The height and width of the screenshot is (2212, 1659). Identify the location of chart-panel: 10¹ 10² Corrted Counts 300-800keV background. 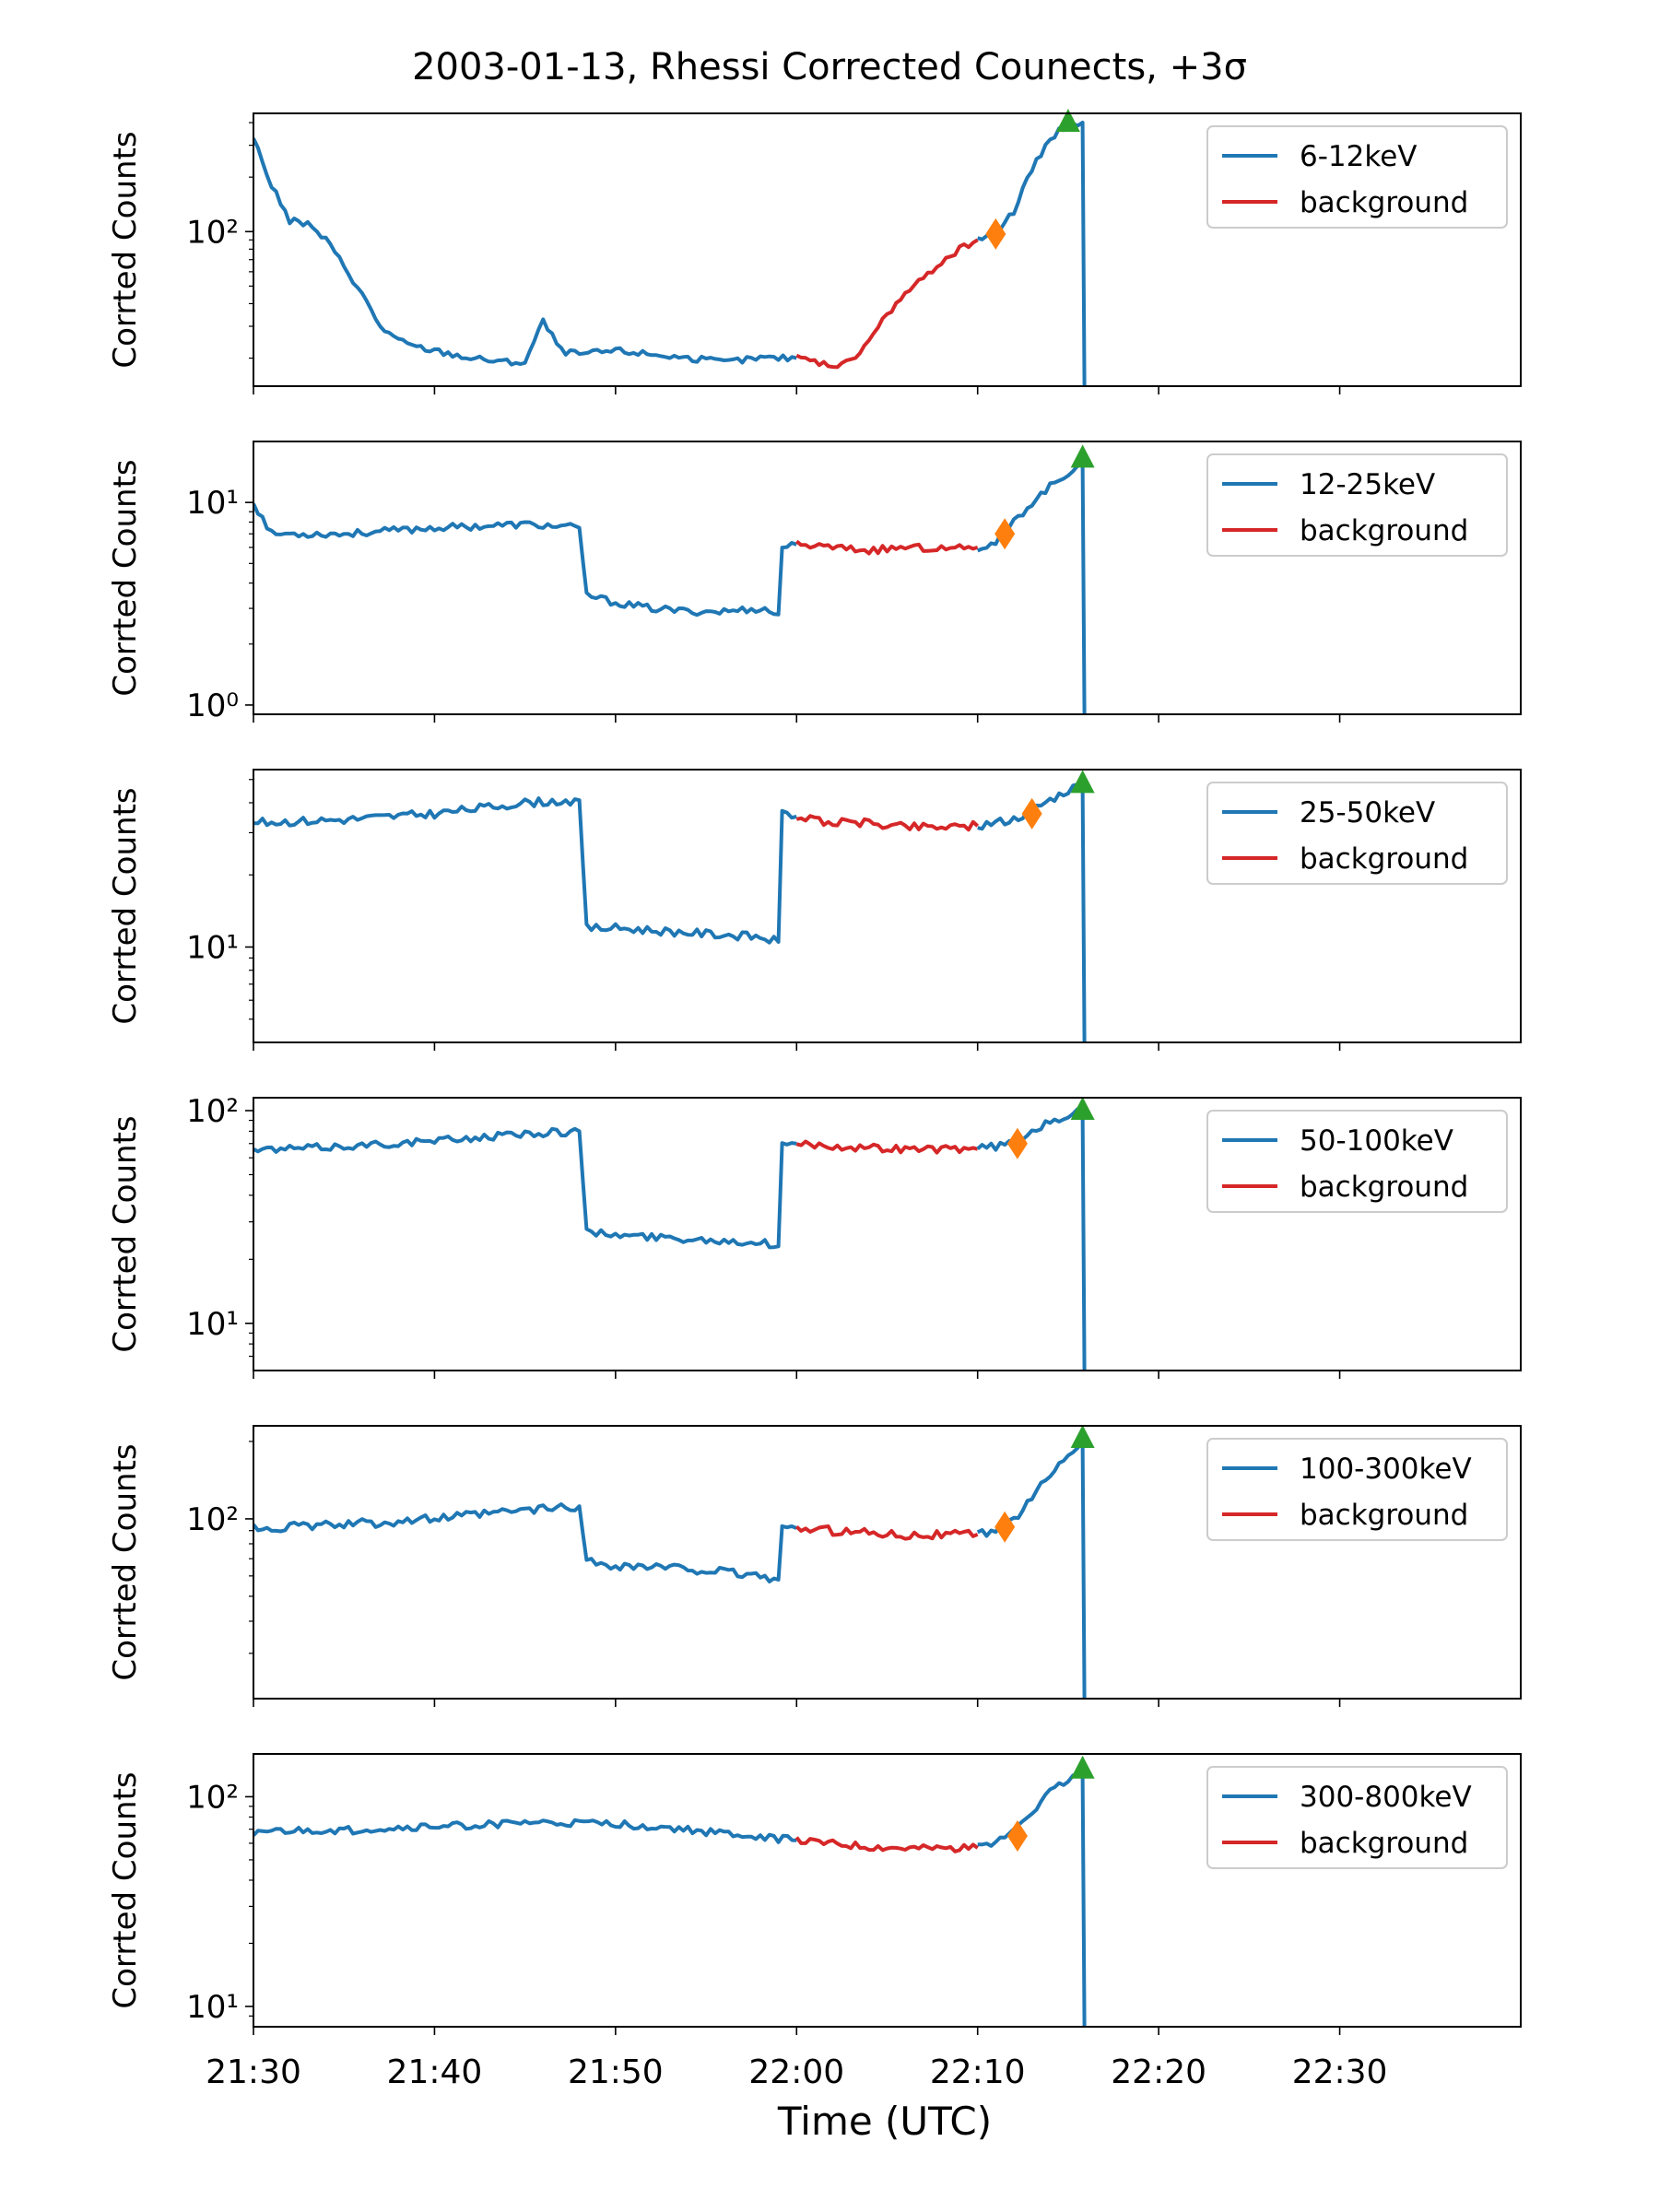
(814, 1894).